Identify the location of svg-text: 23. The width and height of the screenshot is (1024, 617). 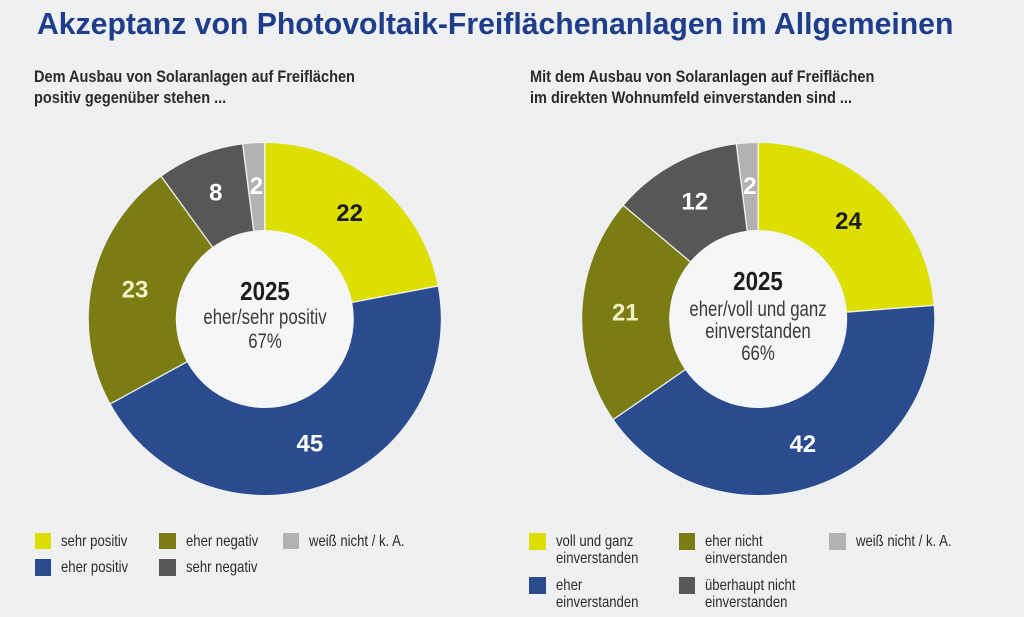
(135, 290).